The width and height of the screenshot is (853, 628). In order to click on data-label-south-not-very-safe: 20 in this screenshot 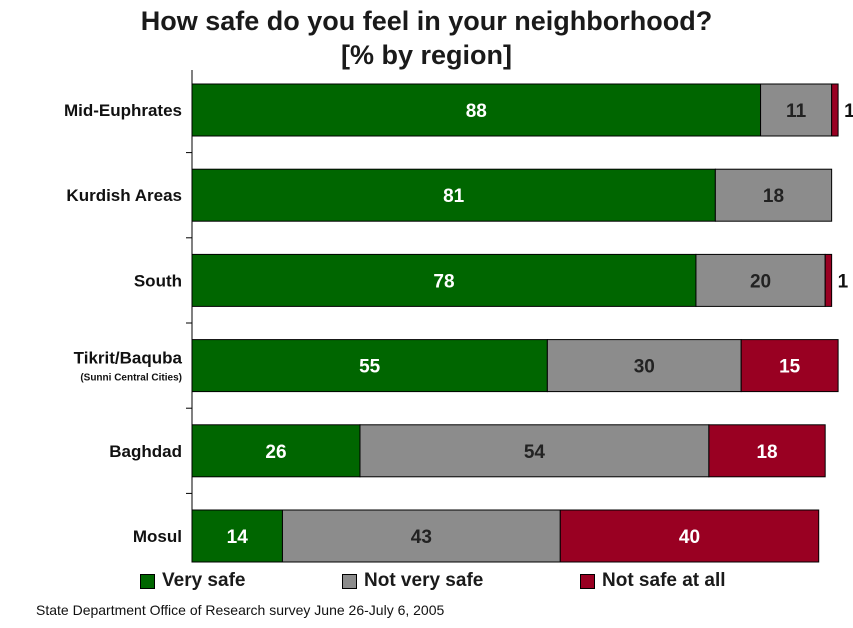, I will do `click(760, 281)`.